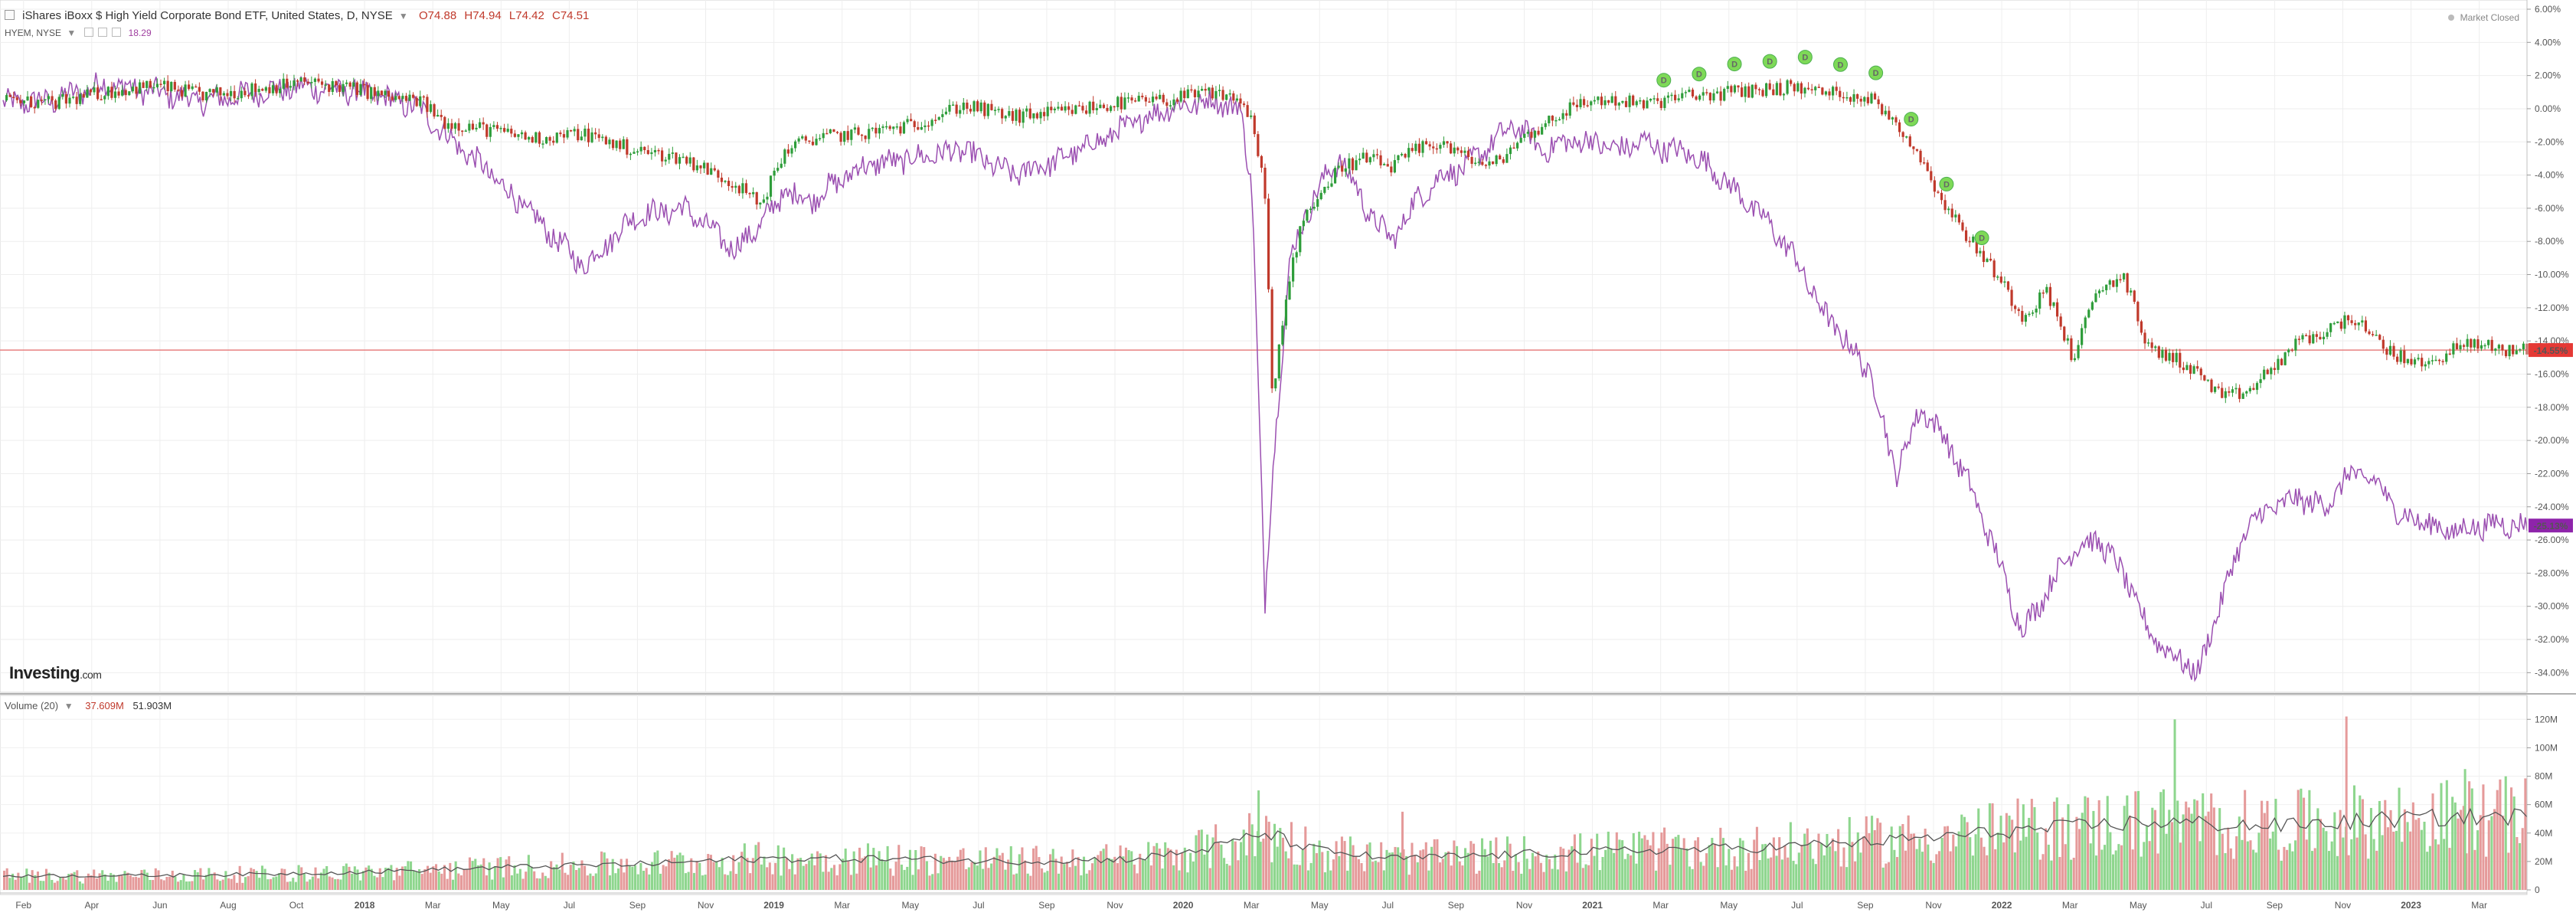  I want to click on settings-icon, so click(88, 32).